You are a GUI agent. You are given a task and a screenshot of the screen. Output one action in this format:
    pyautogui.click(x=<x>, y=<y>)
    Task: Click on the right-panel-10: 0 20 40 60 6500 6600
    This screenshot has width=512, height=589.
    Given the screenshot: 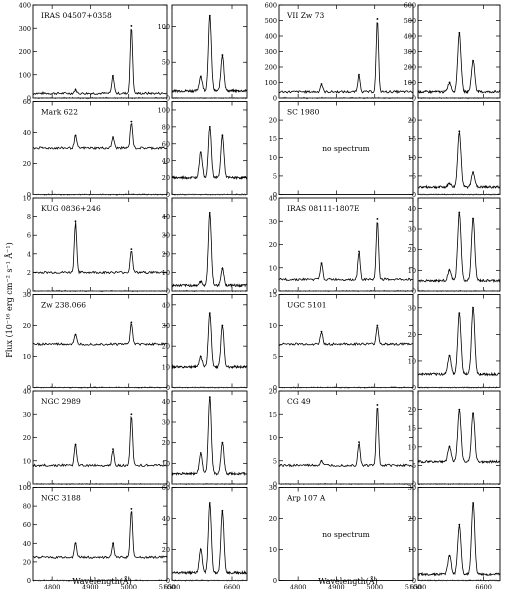 What is the action you would take?
    pyautogui.click(x=205, y=536)
    